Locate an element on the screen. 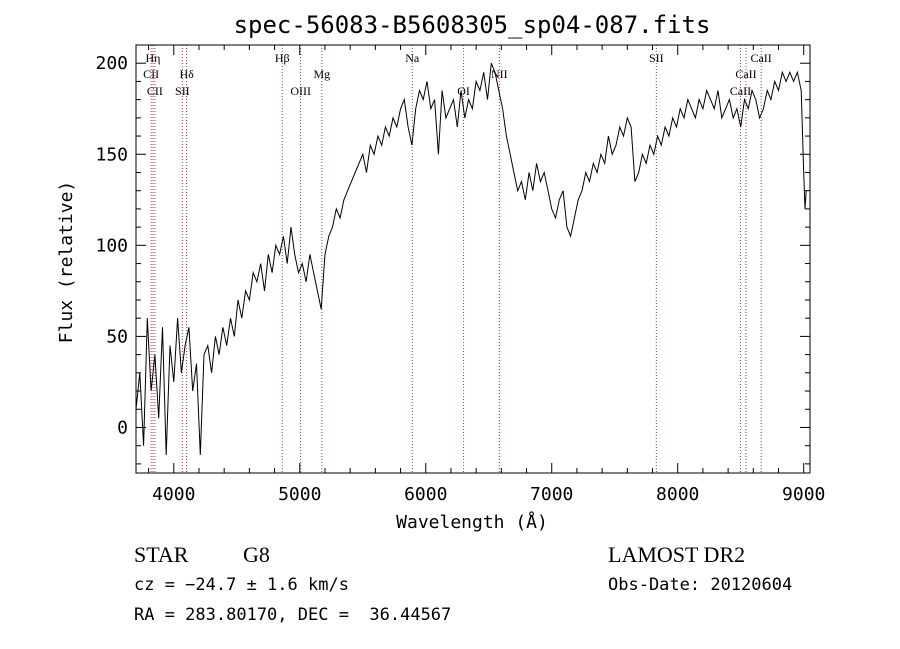 This screenshot has height=649, width=900. x-tick-label: 8000 is located at coordinates (677, 494).